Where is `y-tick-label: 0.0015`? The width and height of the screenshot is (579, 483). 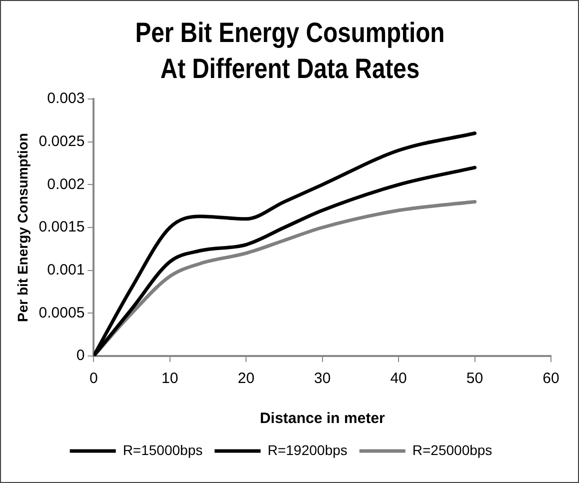
y-tick-label: 0.0015 is located at coordinates (61, 227).